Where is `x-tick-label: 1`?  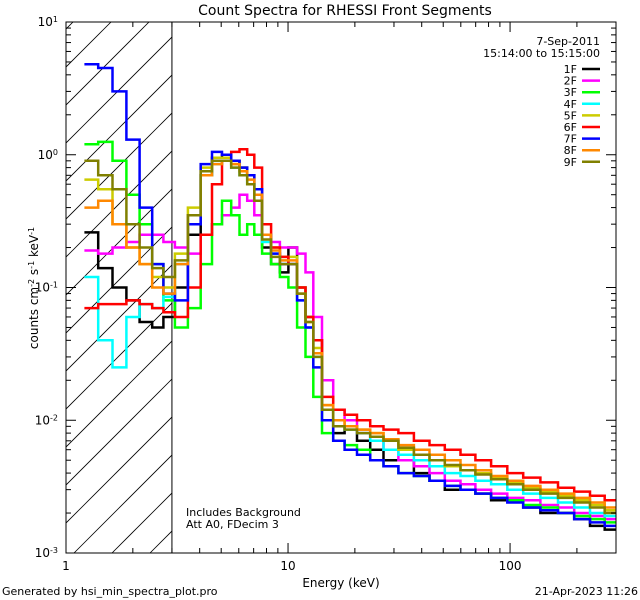
x-tick-label: 1 is located at coordinates (66, 566).